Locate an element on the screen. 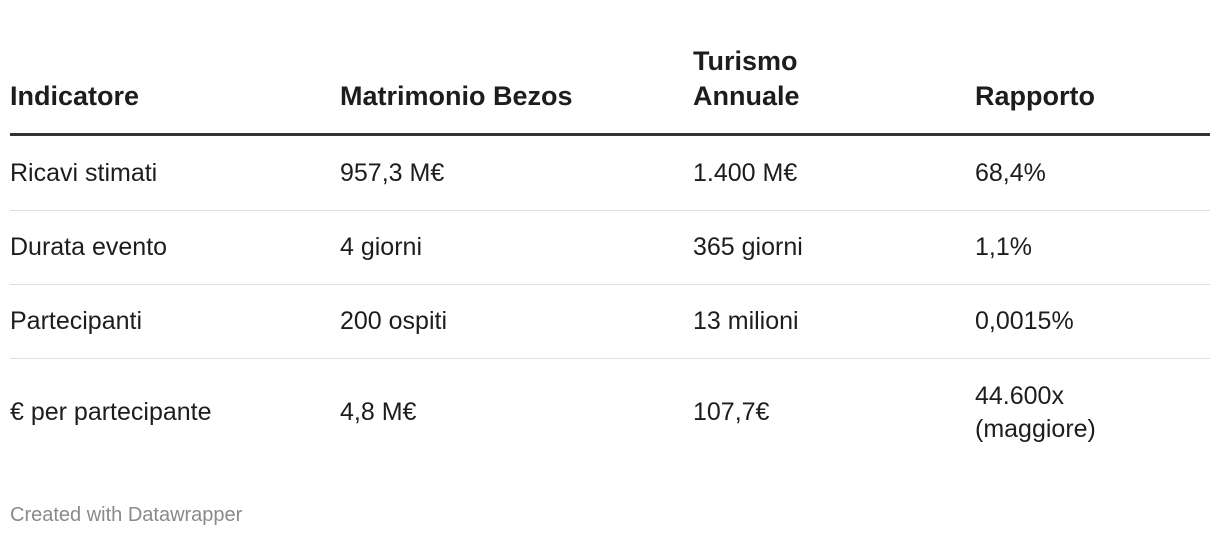  table-cell: € per partecipante is located at coordinates (111, 412).